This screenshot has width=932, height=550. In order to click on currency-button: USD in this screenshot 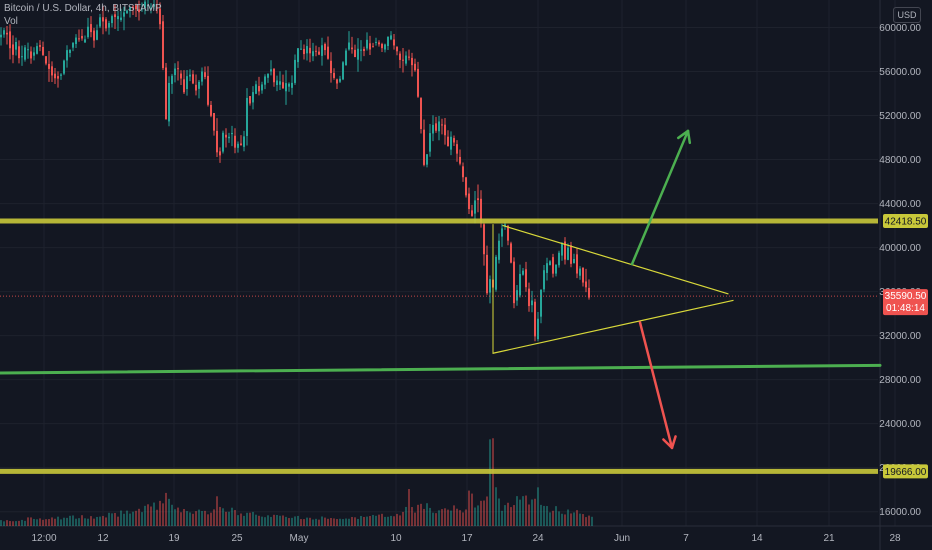, I will do `click(907, 15)`.